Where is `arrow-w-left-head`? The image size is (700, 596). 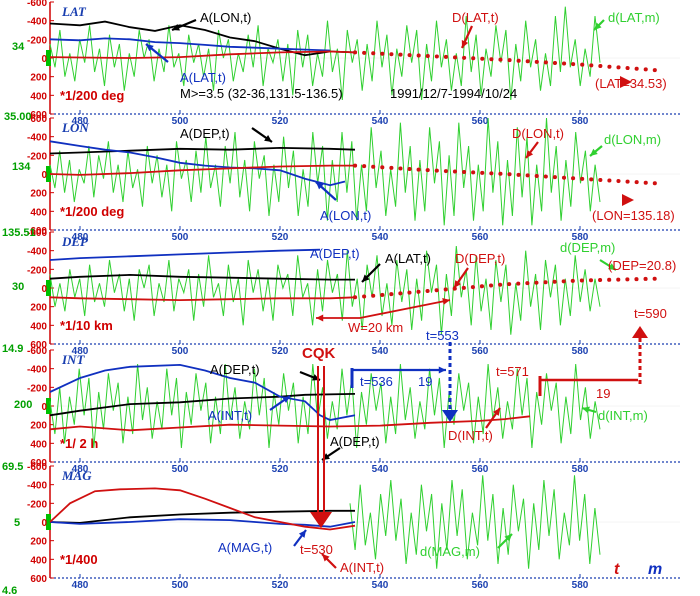
arrow-w-left-head is located at coordinates (320, 318).